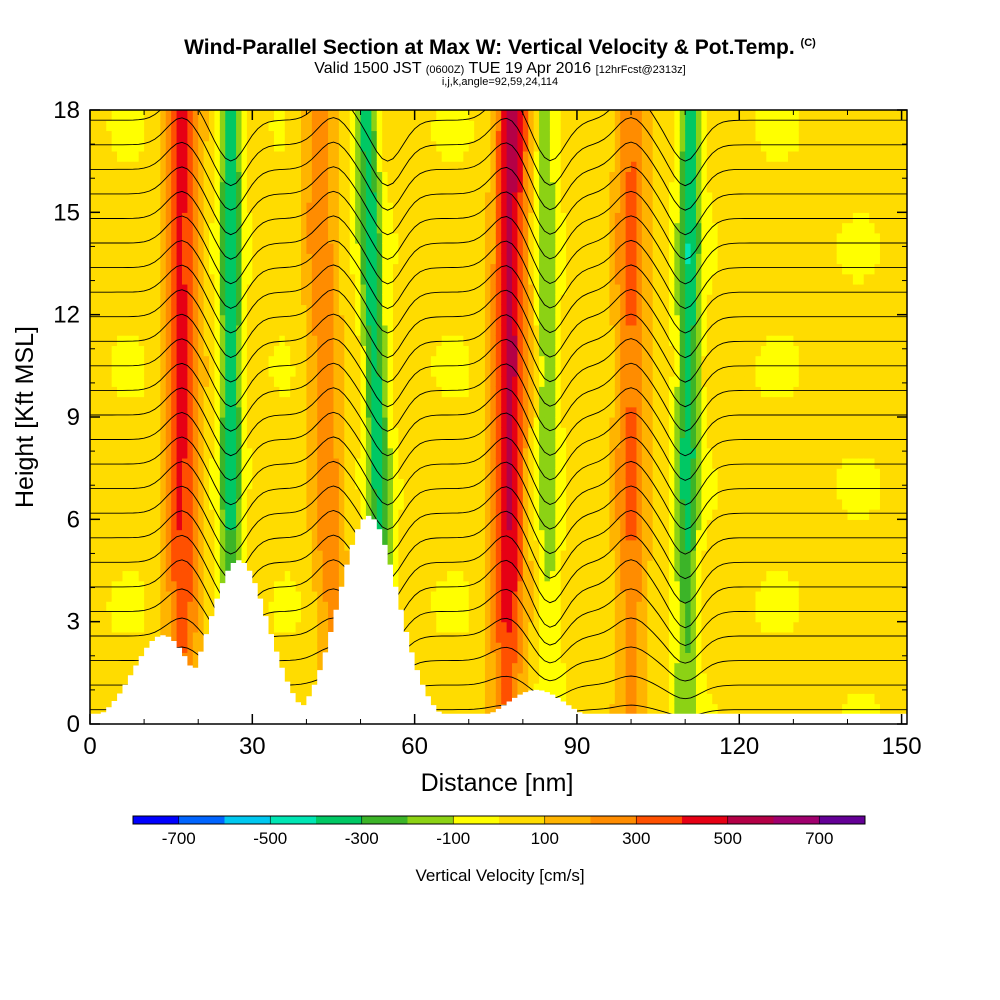 The width and height of the screenshot is (1000, 1000). What do you see at coordinates (497, 783) in the screenshot?
I see `x-axis-label: Distance [nm]` at bounding box center [497, 783].